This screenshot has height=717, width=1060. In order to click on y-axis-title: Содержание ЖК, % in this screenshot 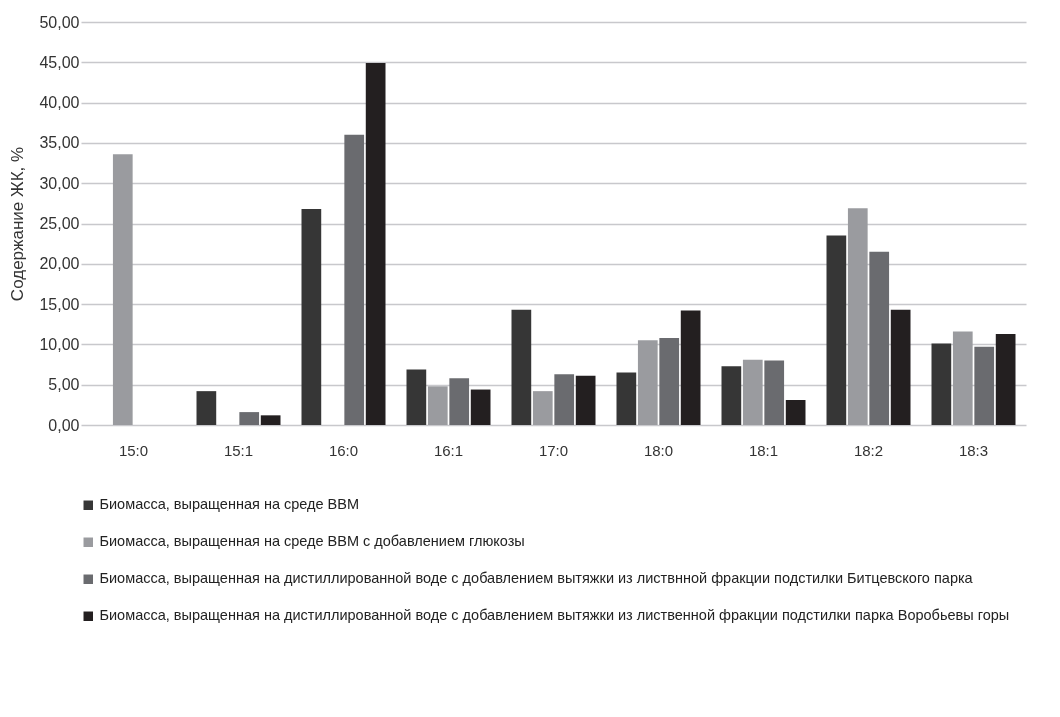, I will do `click(18, 224)`.